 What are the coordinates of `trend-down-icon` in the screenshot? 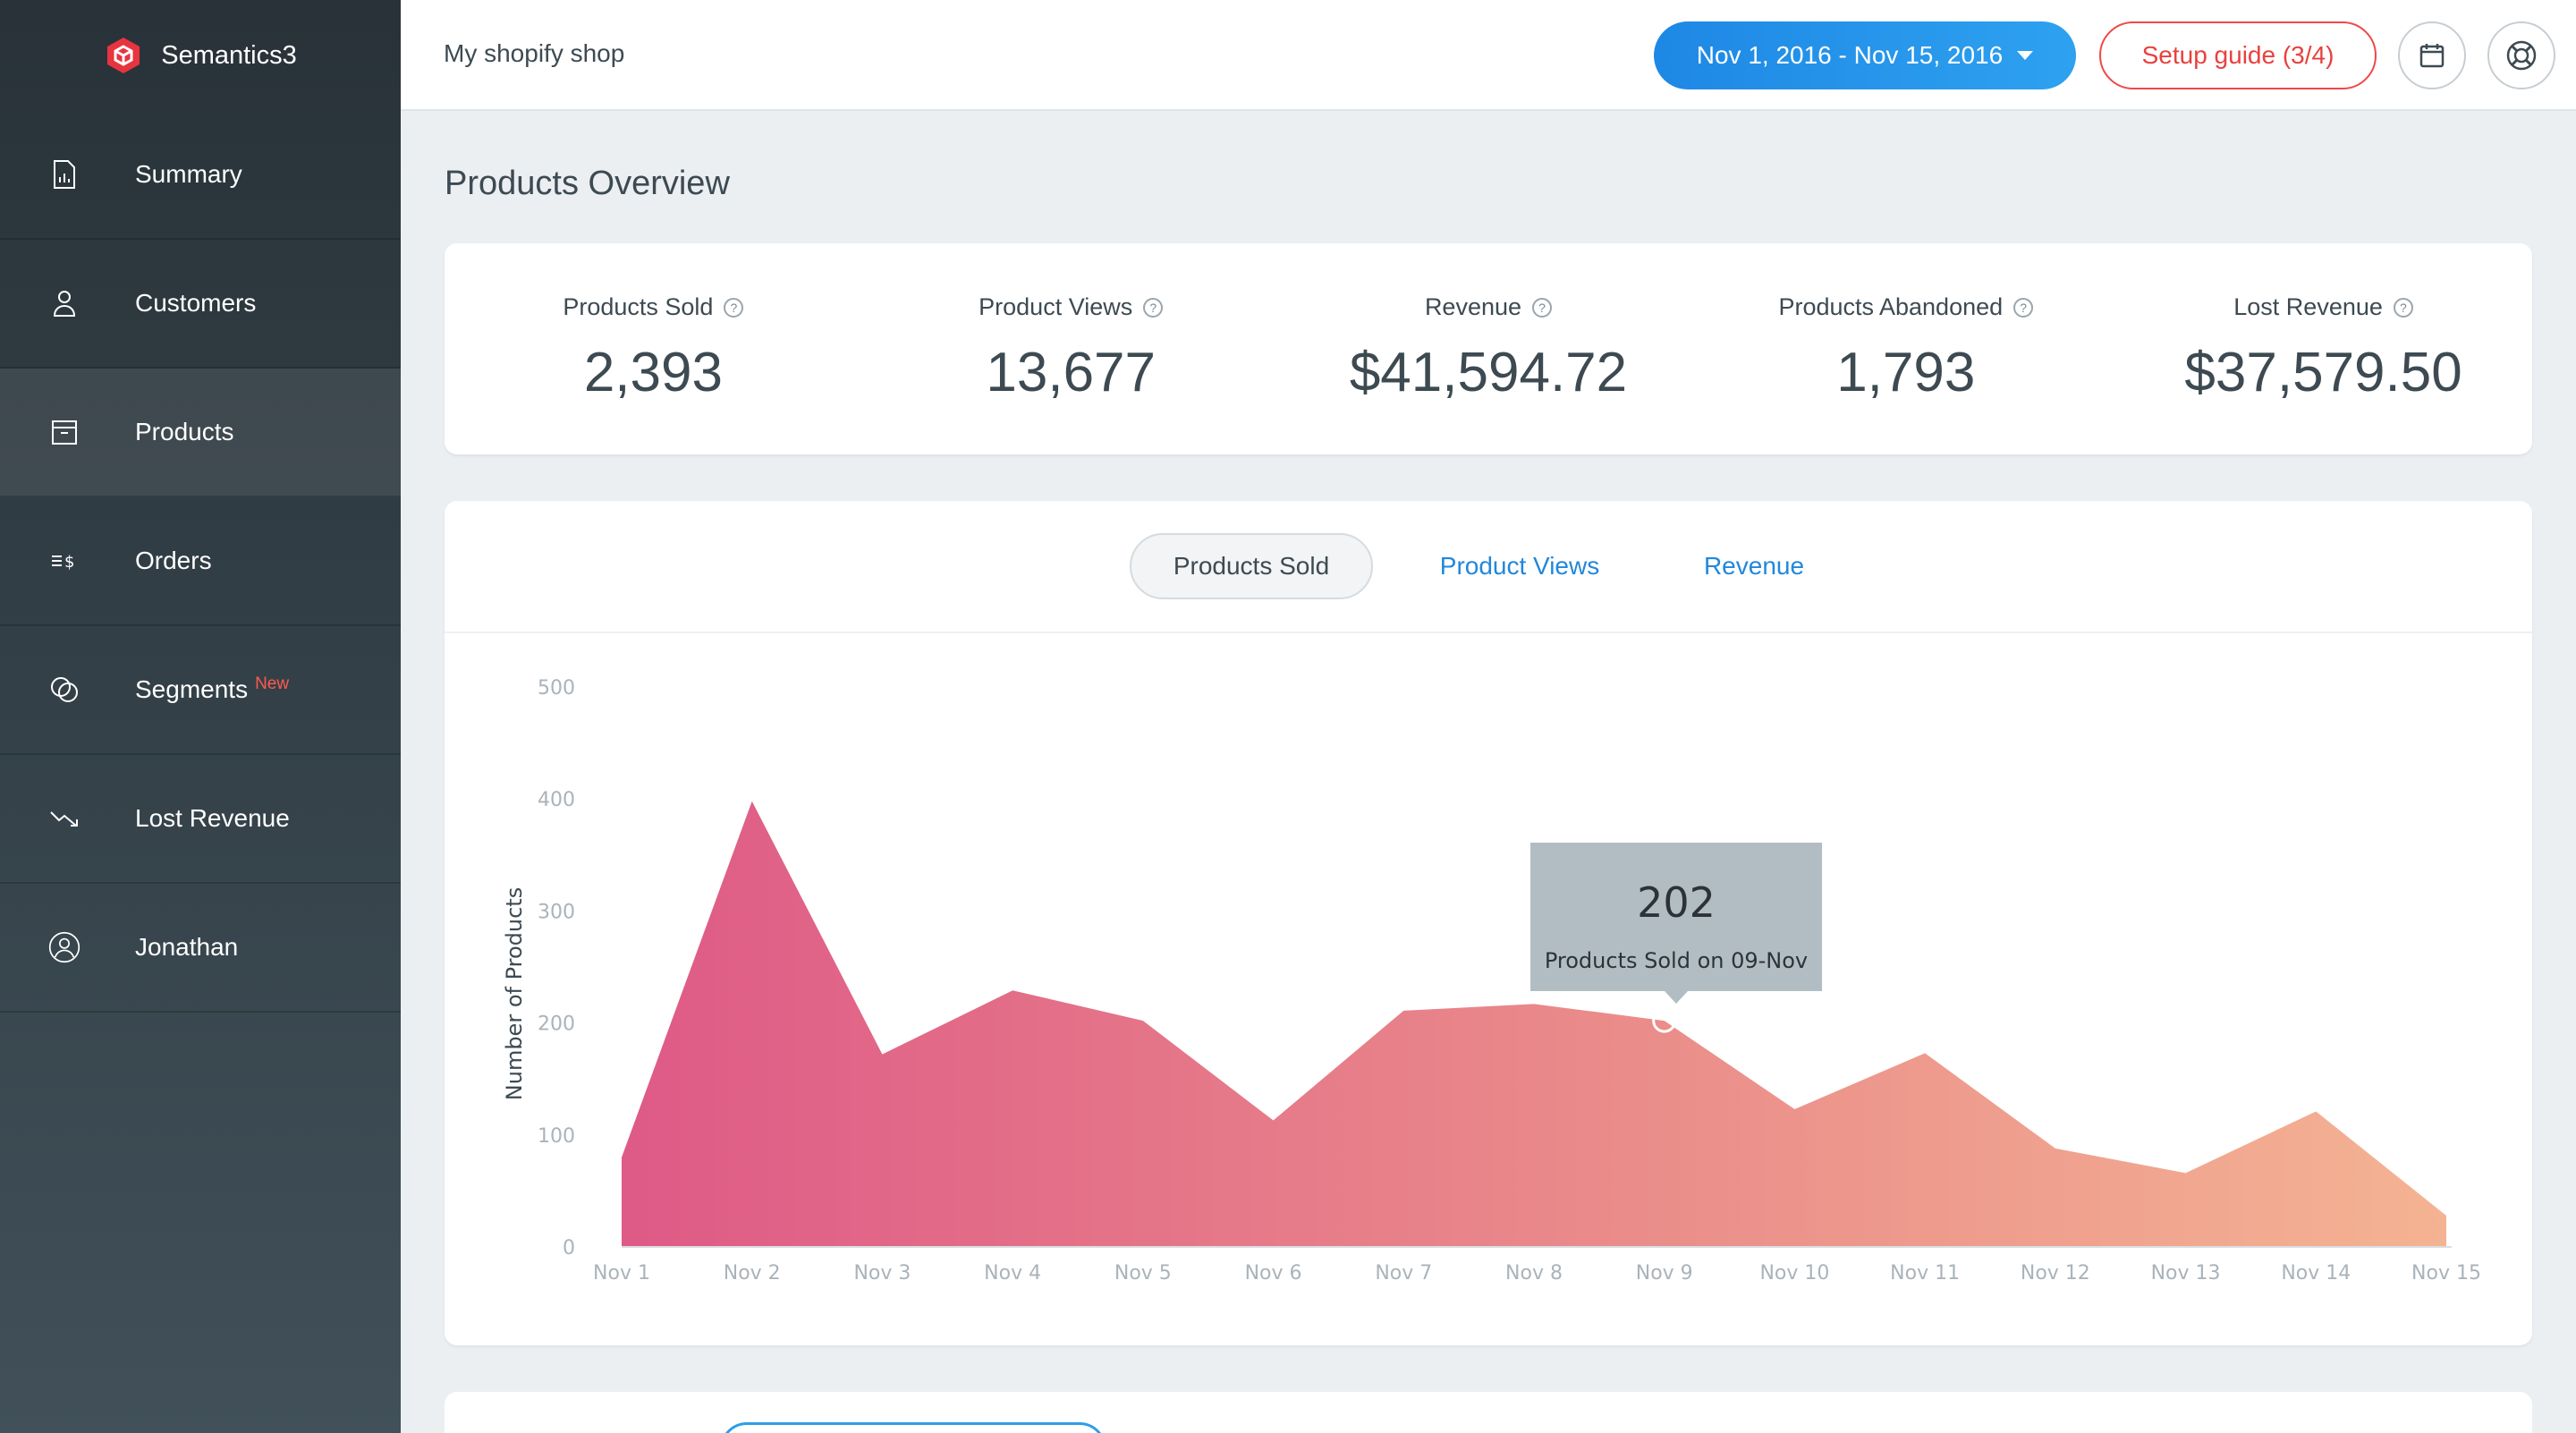 It's located at (64, 818).